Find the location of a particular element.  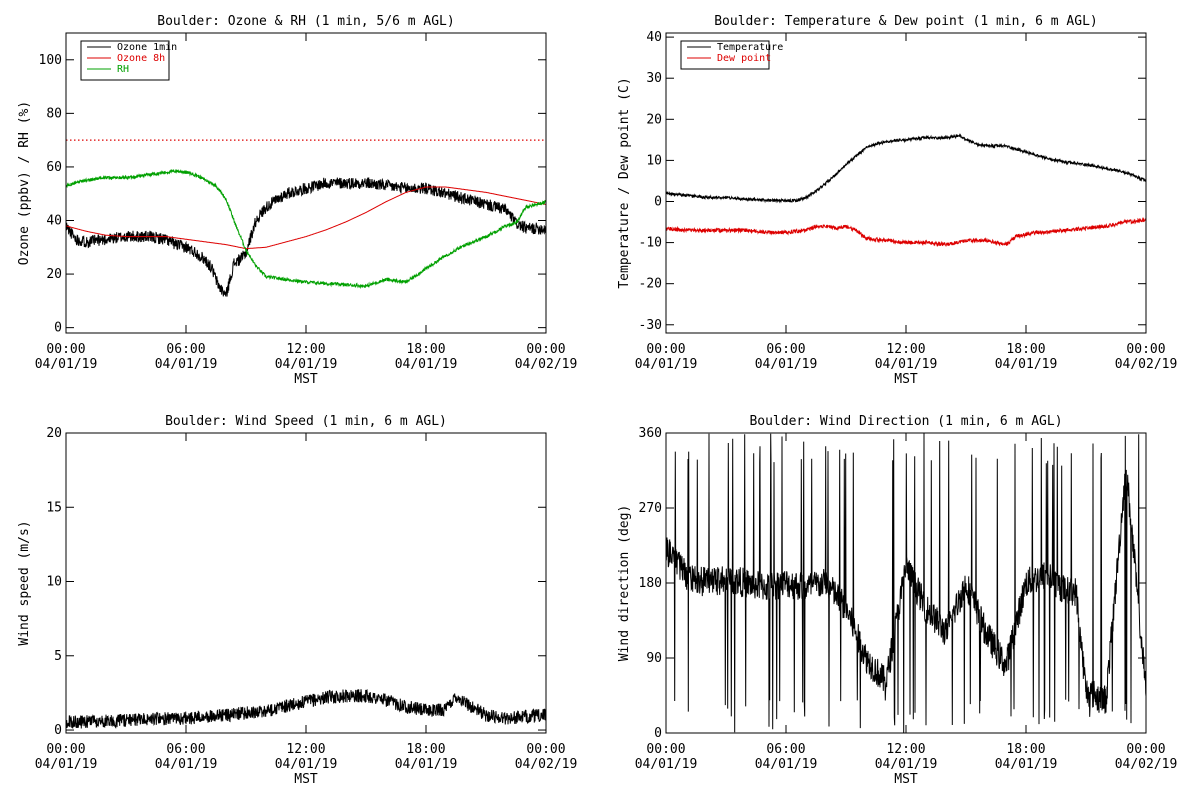

y-tick-label: -30 is located at coordinates (650, 325).